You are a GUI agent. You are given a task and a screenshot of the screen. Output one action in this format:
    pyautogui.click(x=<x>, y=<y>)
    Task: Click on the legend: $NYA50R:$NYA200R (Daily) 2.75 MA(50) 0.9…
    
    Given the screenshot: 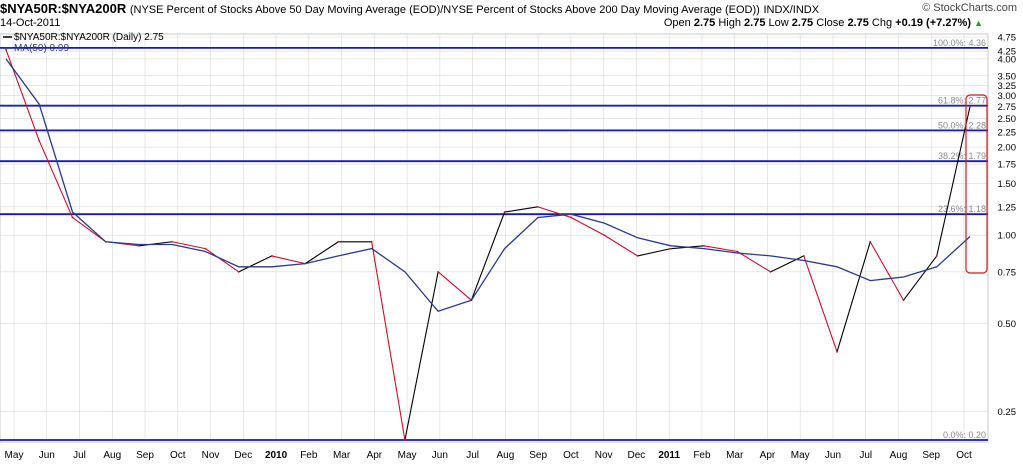 What is the action you would take?
    pyautogui.click(x=83, y=43)
    